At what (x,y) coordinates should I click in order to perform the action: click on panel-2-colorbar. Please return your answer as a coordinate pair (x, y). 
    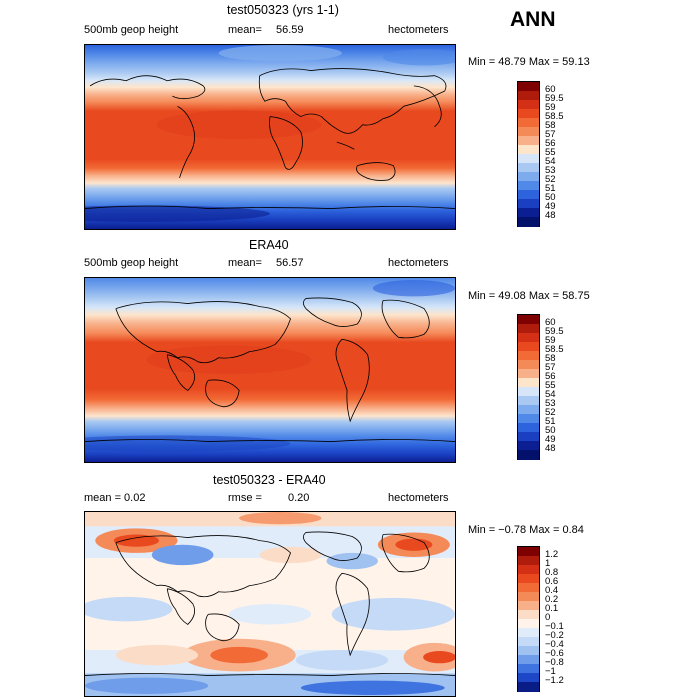
    Looking at the image, I should click on (528, 387).